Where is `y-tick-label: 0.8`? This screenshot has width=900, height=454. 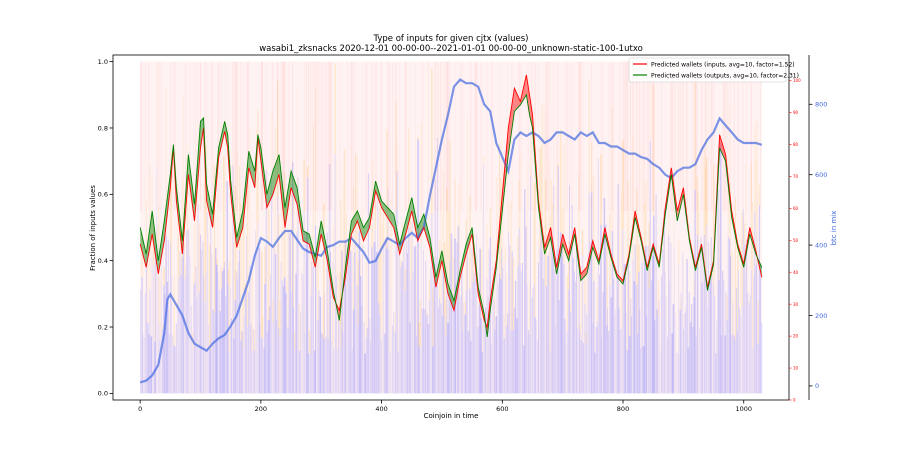
y-tick-label: 0.8 is located at coordinates (103, 128).